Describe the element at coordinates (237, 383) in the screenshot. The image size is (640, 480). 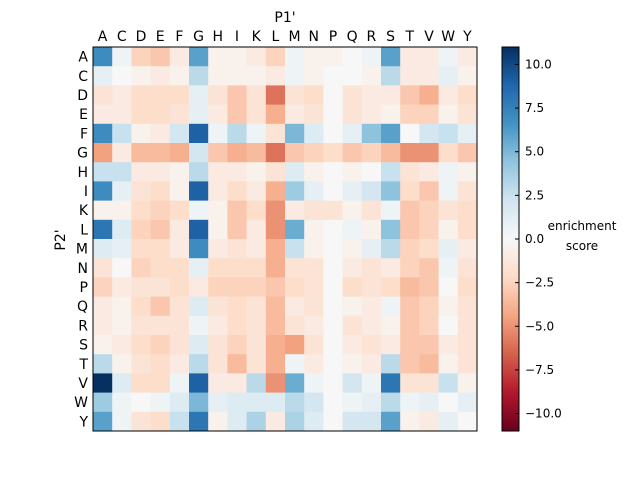
I see `heatmap-cell-V-I` at that location.